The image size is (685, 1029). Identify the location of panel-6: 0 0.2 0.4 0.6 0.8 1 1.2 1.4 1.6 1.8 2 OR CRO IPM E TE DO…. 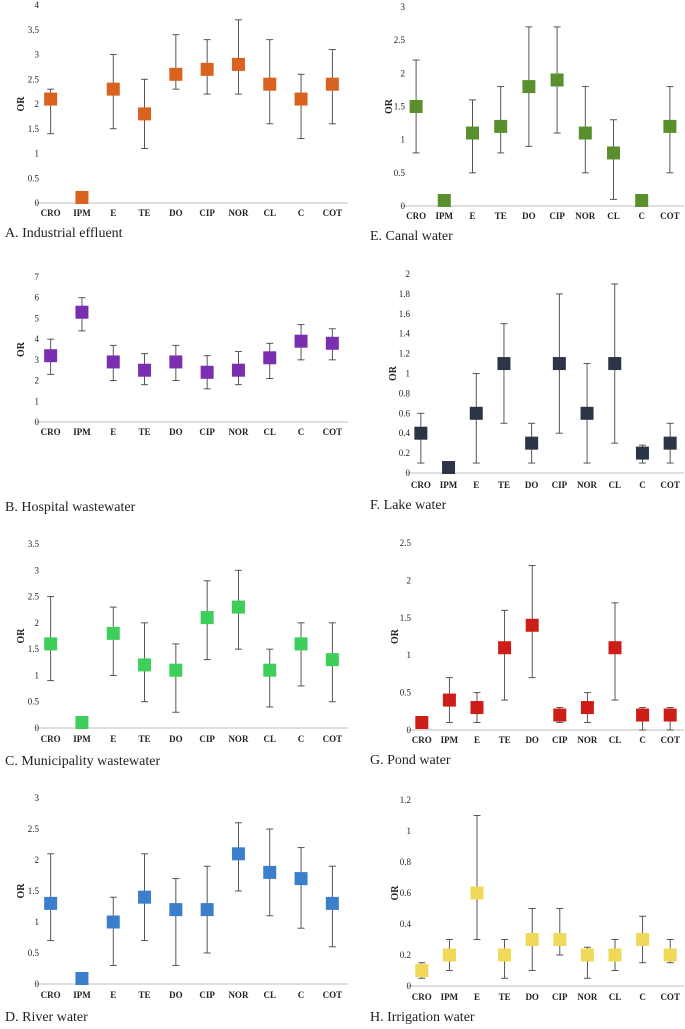
(527, 391).